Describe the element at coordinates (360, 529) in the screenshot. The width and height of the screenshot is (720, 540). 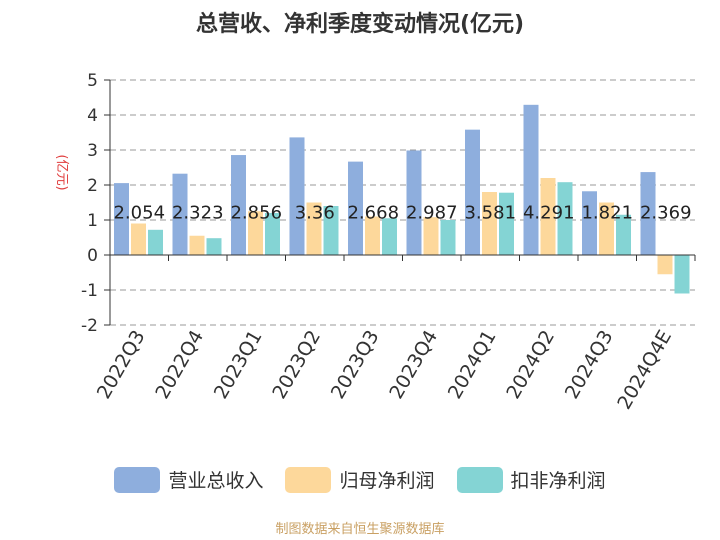
I see `footer-source: 制图数据来自恒生聚源数据库` at that location.